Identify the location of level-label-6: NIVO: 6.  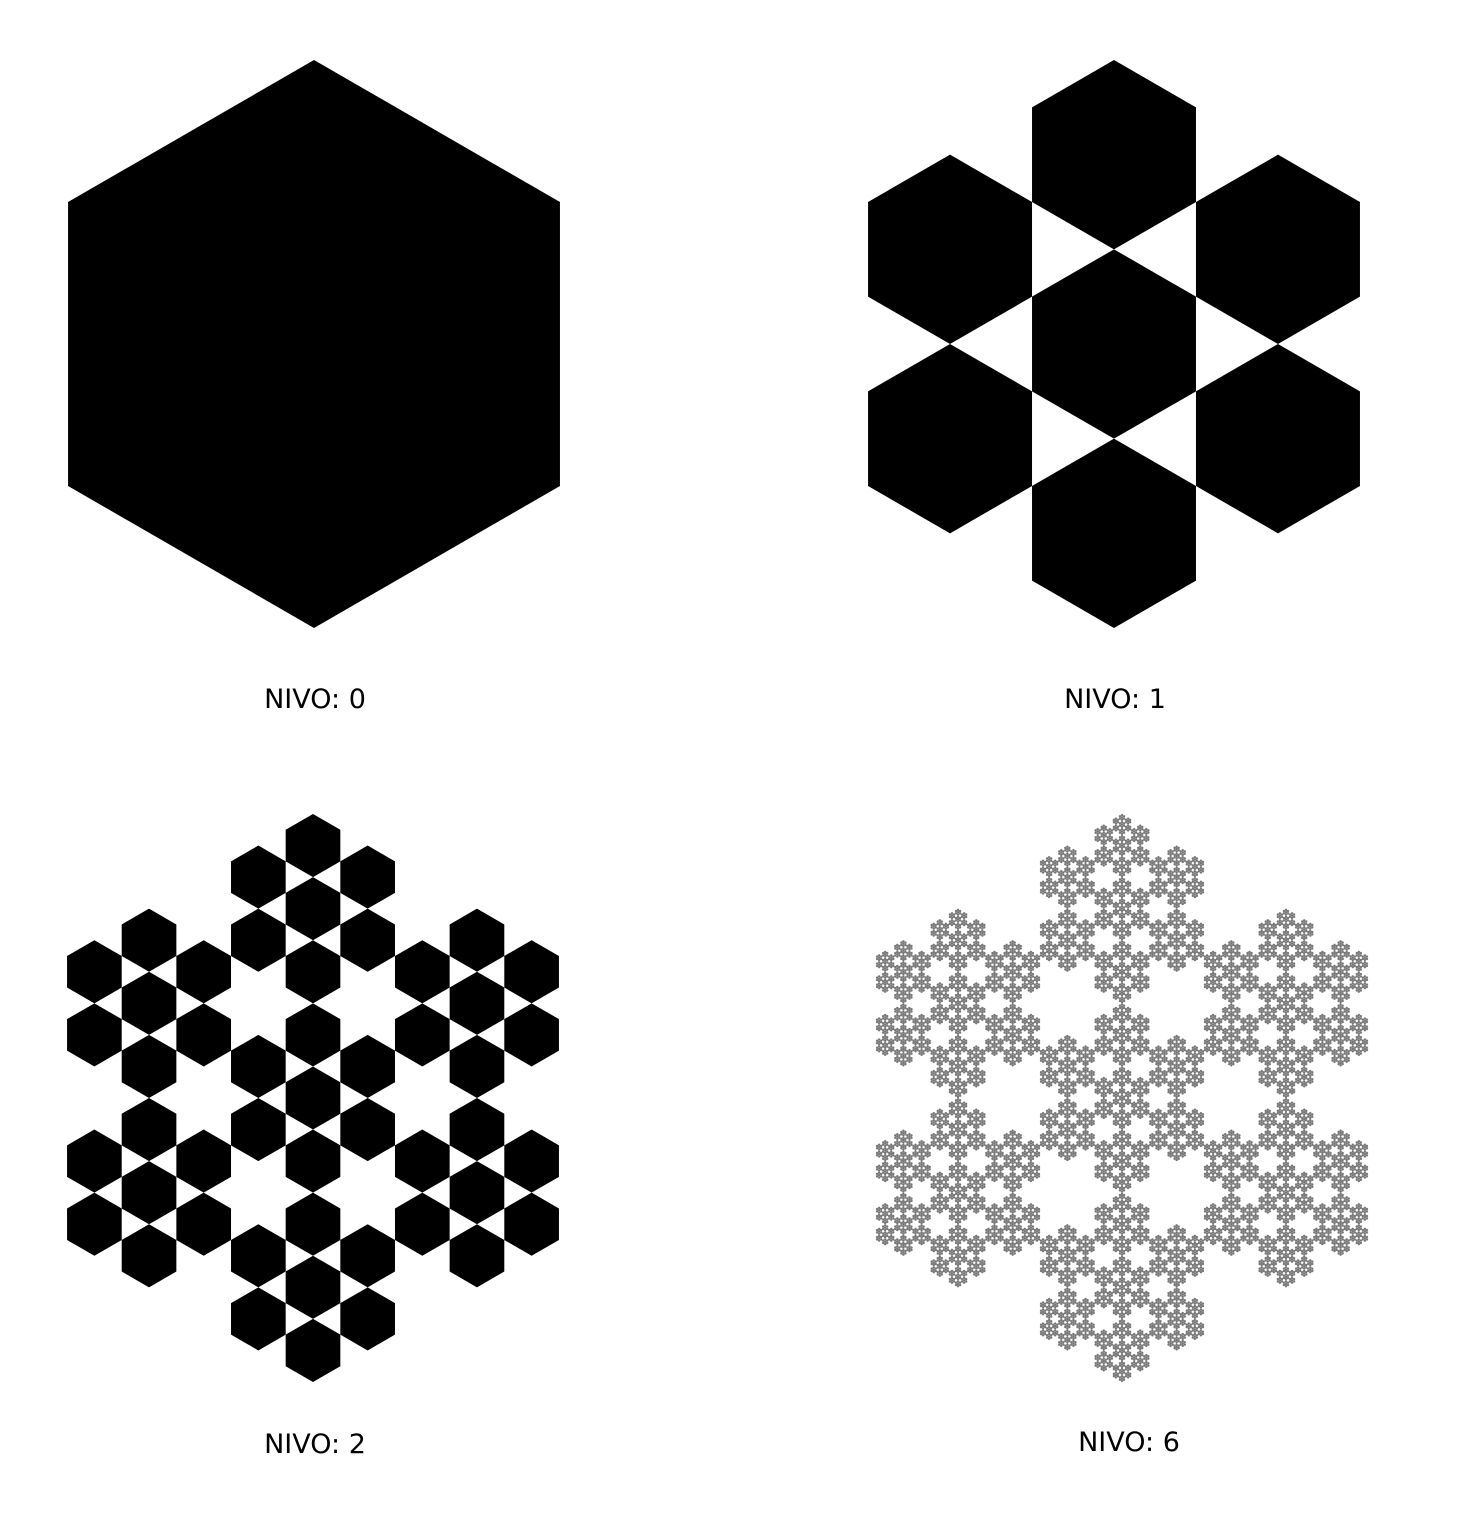
(1129, 1442).